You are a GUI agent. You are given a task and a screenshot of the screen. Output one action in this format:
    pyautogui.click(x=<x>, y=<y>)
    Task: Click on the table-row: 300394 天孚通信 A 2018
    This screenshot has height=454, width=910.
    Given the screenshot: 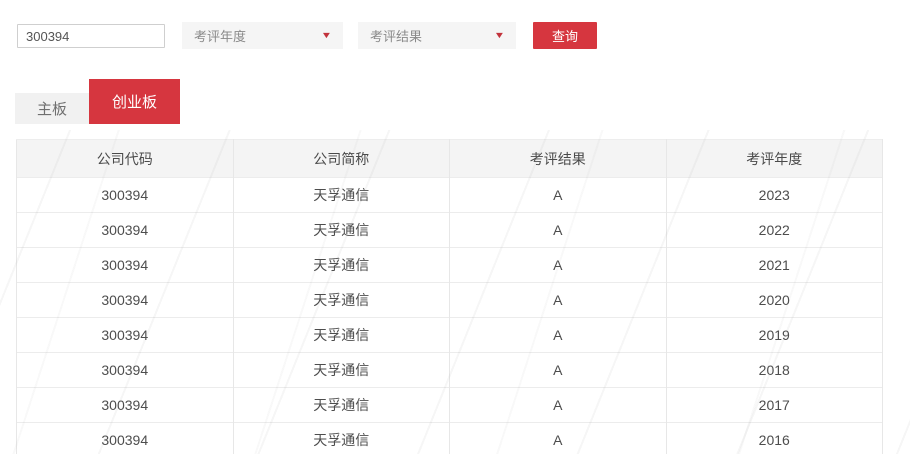 What is the action you would take?
    pyautogui.click(x=449, y=370)
    